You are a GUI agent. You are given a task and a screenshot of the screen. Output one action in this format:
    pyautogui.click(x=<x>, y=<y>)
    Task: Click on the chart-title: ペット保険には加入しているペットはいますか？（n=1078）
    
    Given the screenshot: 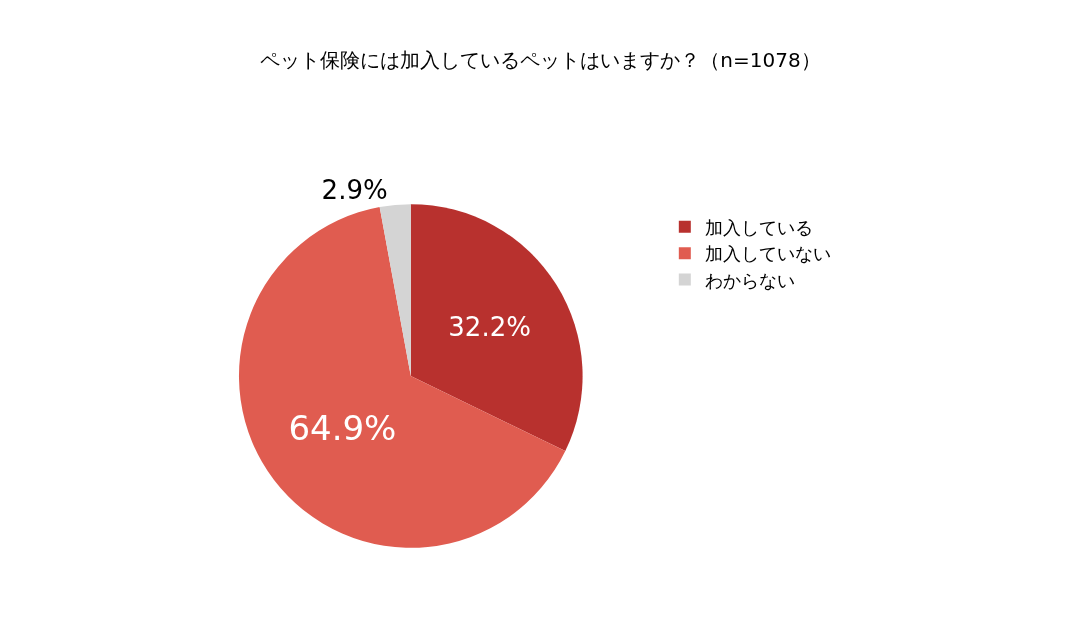 What is the action you would take?
    pyautogui.click(x=540, y=60)
    